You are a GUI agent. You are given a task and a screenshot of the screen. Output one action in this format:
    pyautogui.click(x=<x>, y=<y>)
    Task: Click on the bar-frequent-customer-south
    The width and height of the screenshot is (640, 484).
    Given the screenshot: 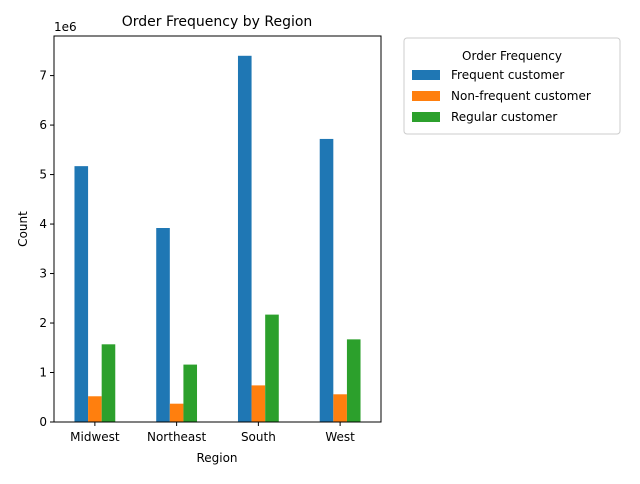 What is the action you would take?
    pyautogui.click(x=244, y=238)
    